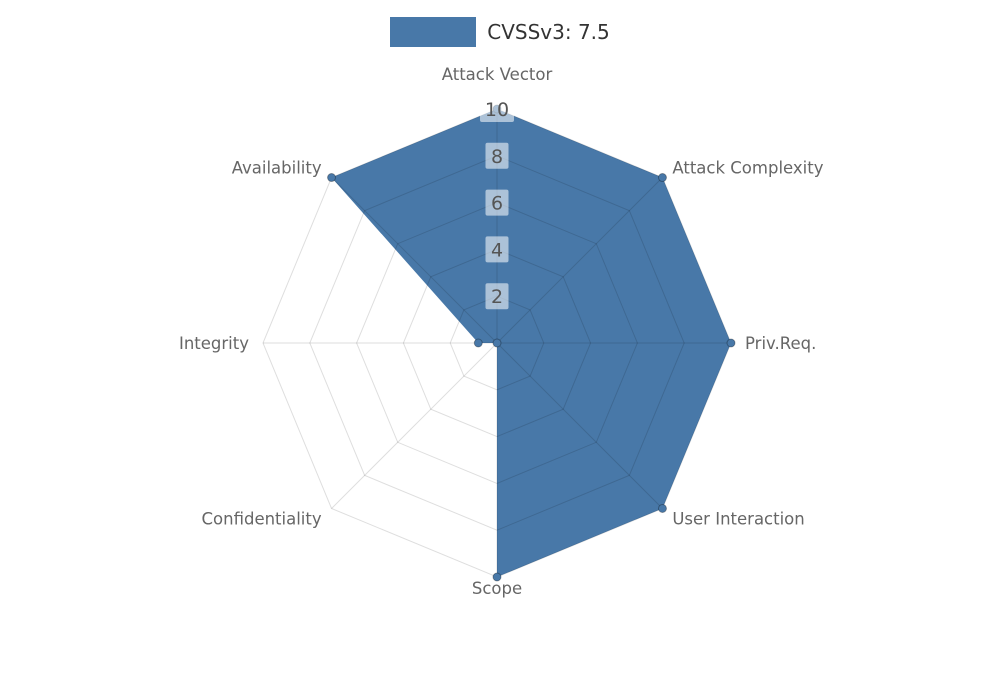 The image size is (1000, 700). What do you see at coordinates (262, 518) in the screenshot?
I see `axis-label-confidentiality: Confidentiality` at bounding box center [262, 518].